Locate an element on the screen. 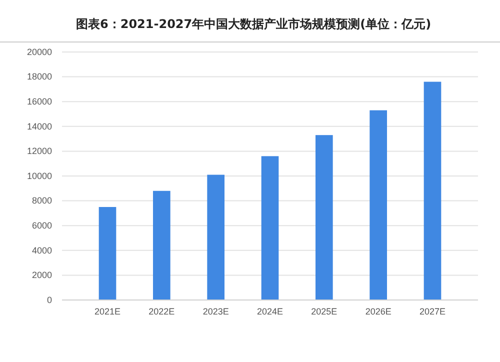 The image size is (500, 362). y-tick-label: 6000 is located at coordinates (42, 225).